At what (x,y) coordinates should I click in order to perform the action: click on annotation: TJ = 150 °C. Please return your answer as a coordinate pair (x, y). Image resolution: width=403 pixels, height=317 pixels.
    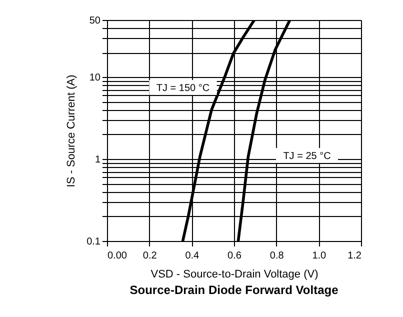
    Looking at the image, I should click on (183, 88).